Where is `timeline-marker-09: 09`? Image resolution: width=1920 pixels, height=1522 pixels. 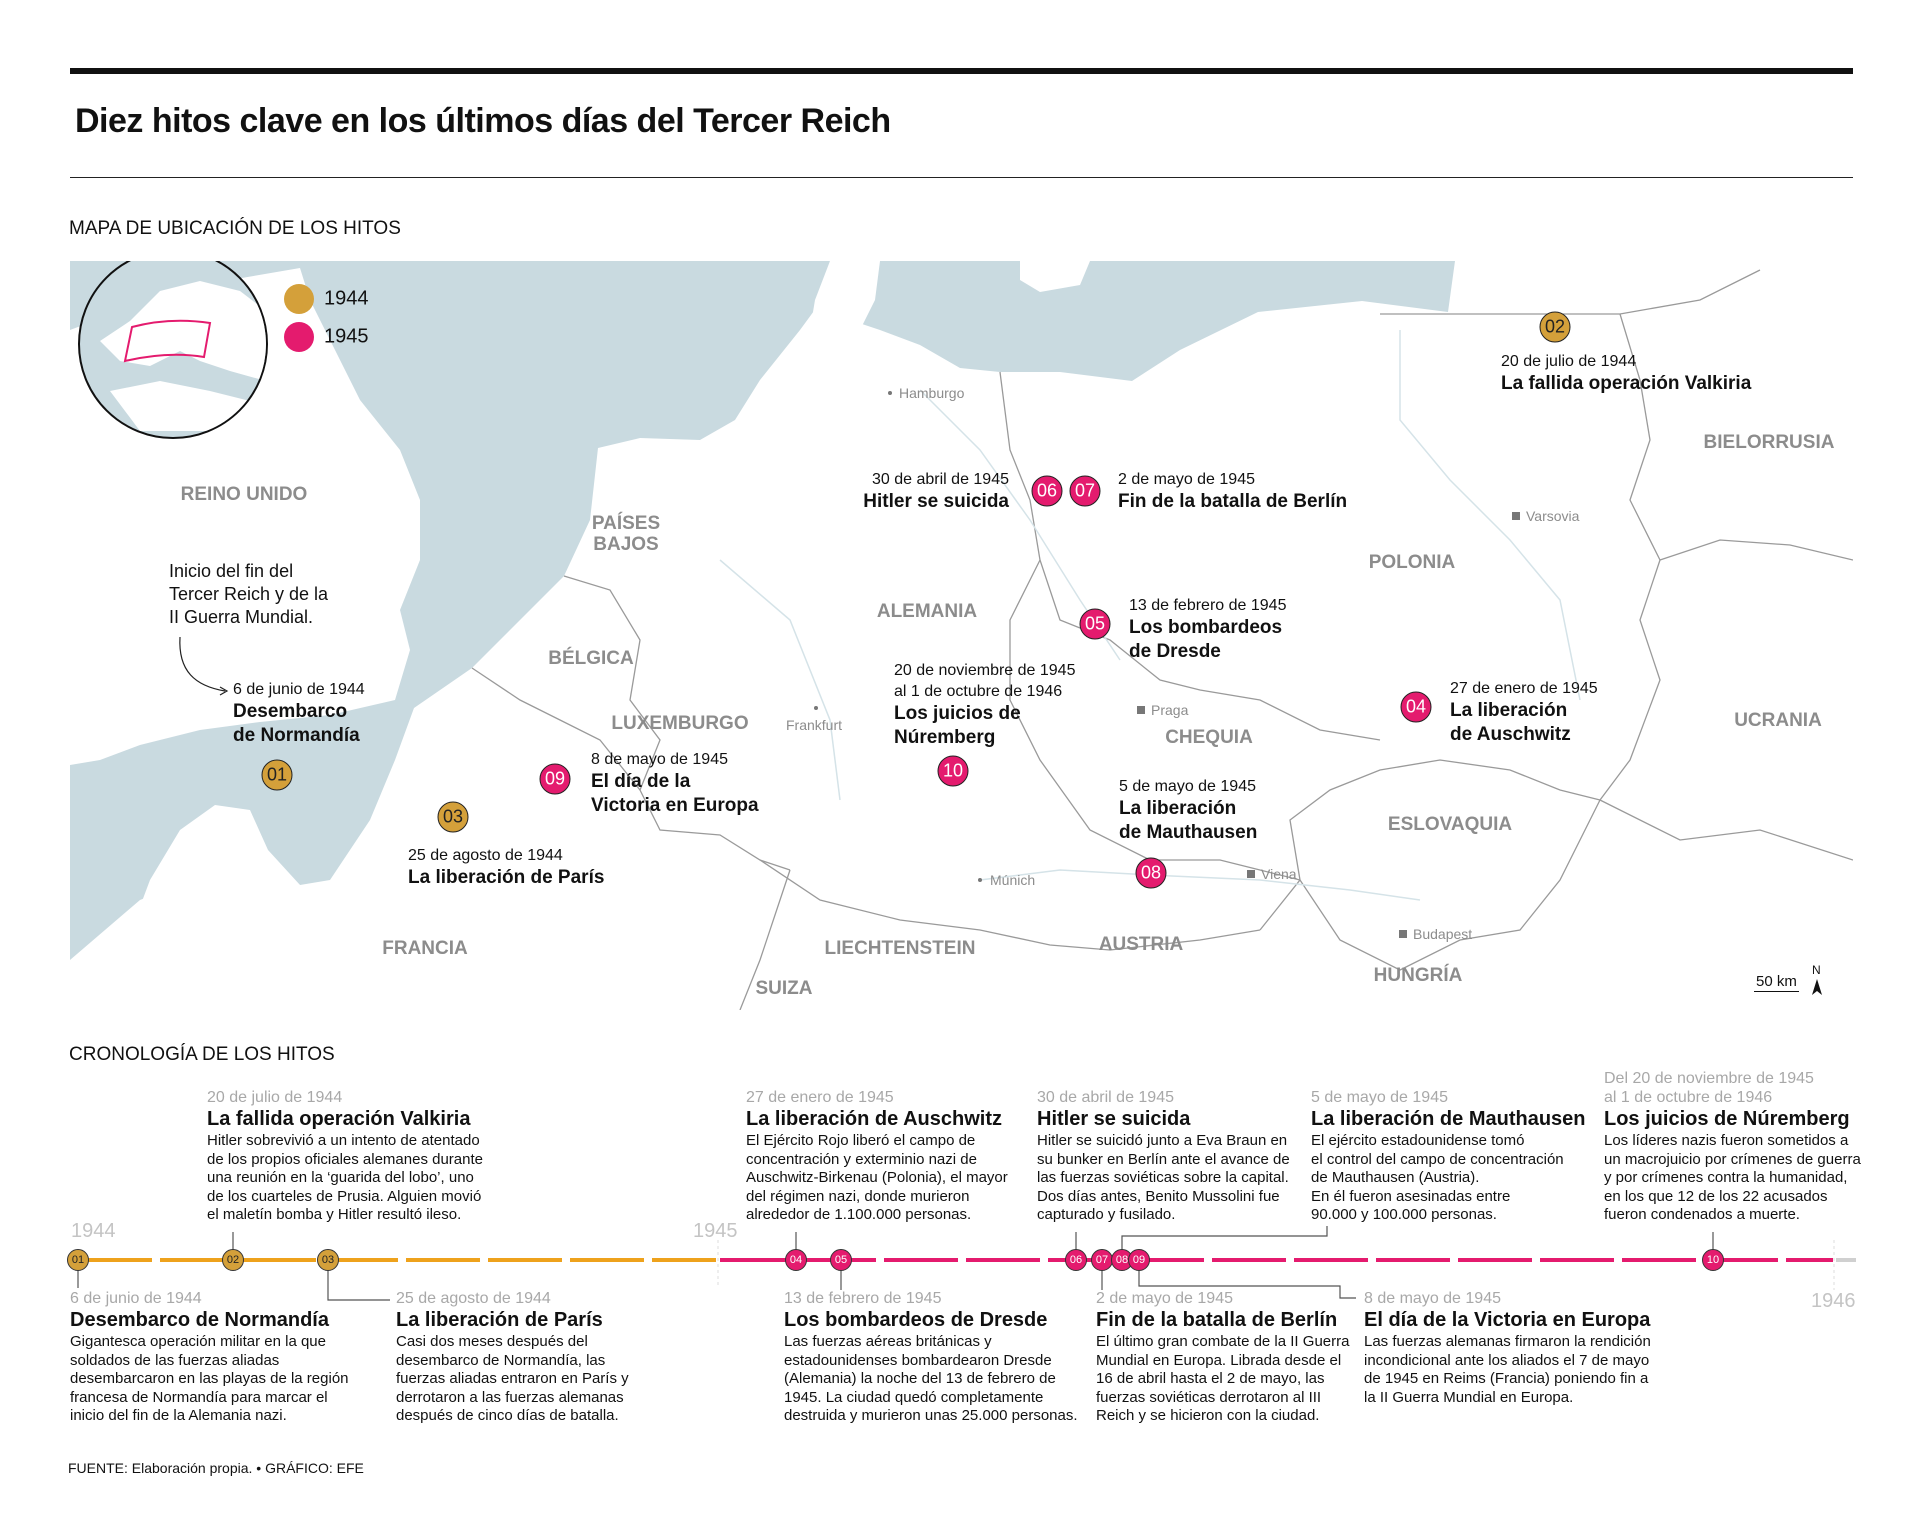 timeline-marker-09: 09 is located at coordinates (1139, 1260).